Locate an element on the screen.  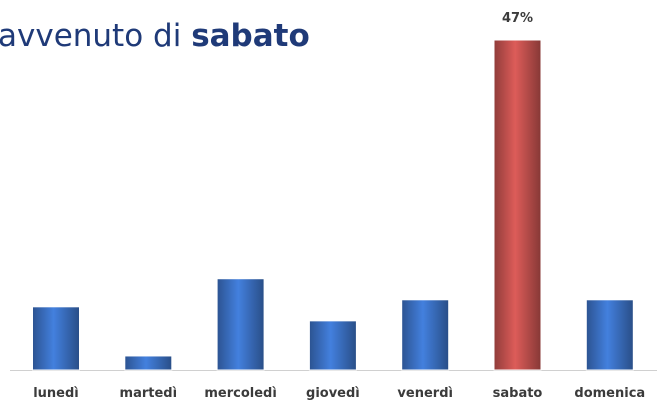
chart-title: avvenuto di sabato is located at coordinates (155, 36).